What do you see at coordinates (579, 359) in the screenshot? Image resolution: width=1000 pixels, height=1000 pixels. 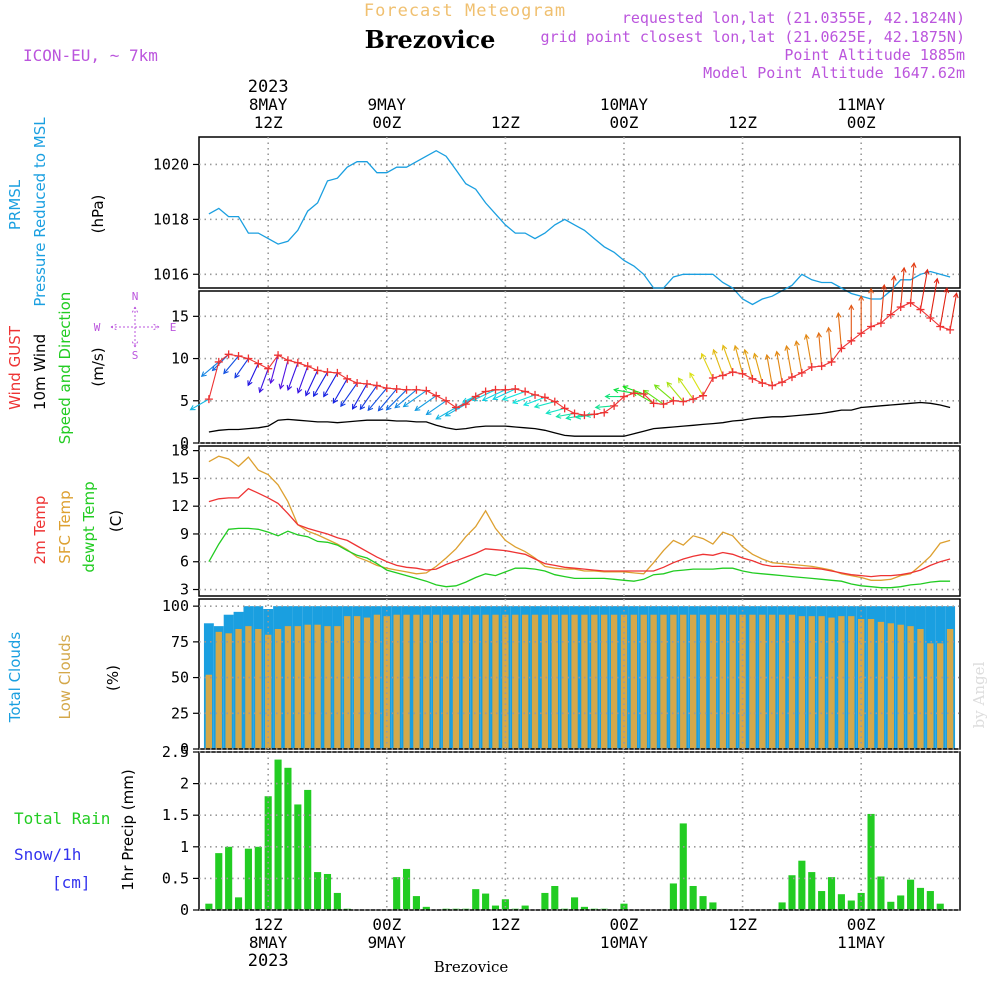 I see `wind-gust-line` at bounding box center [579, 359].